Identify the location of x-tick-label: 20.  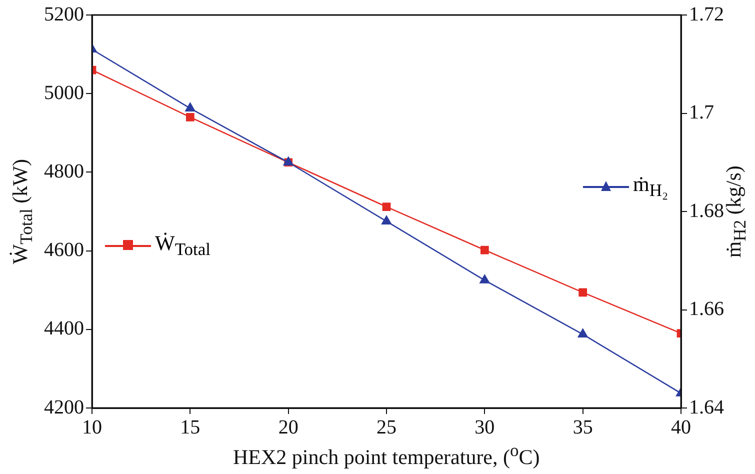
(288, 427).